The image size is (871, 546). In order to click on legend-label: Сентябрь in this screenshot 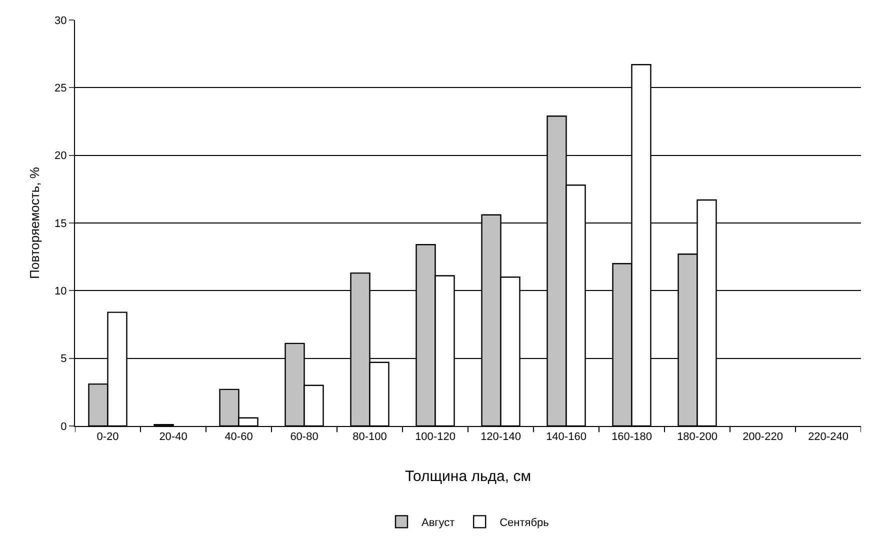, I will do `click(525, 522)`.